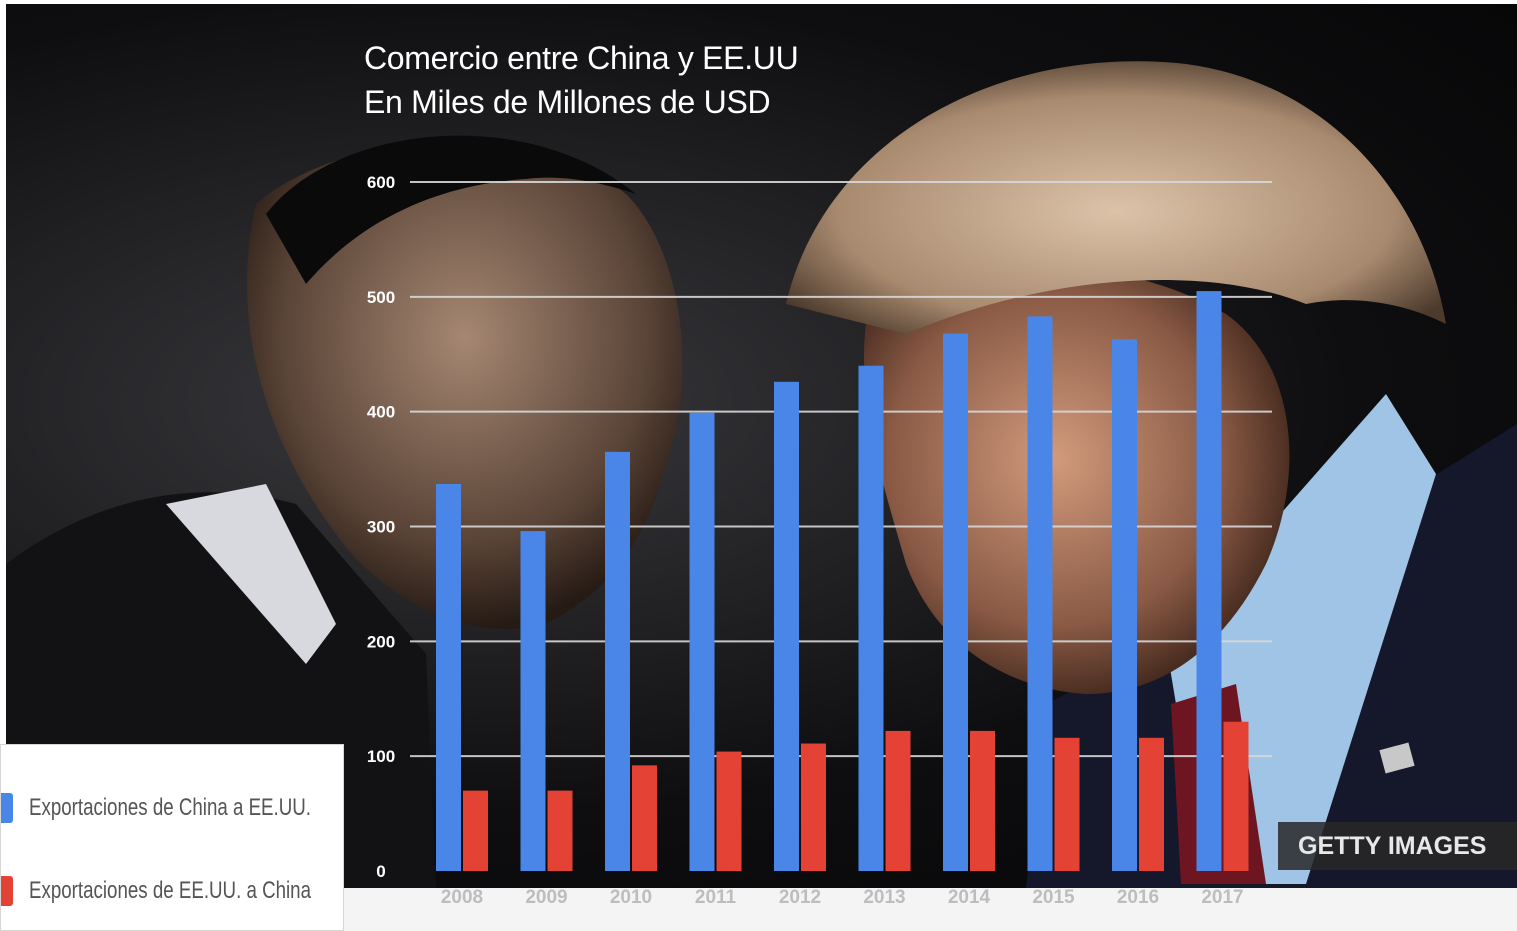 This screenshot has width=1517, height=931. I want to click on bar-us-exports-2016, so click(1151, 804).